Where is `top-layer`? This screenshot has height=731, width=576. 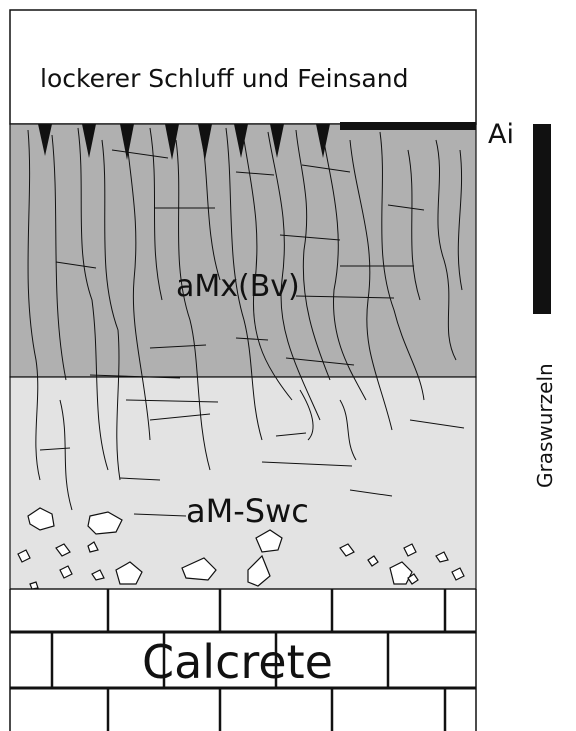
top-layer is located at coordinates (243, 67).